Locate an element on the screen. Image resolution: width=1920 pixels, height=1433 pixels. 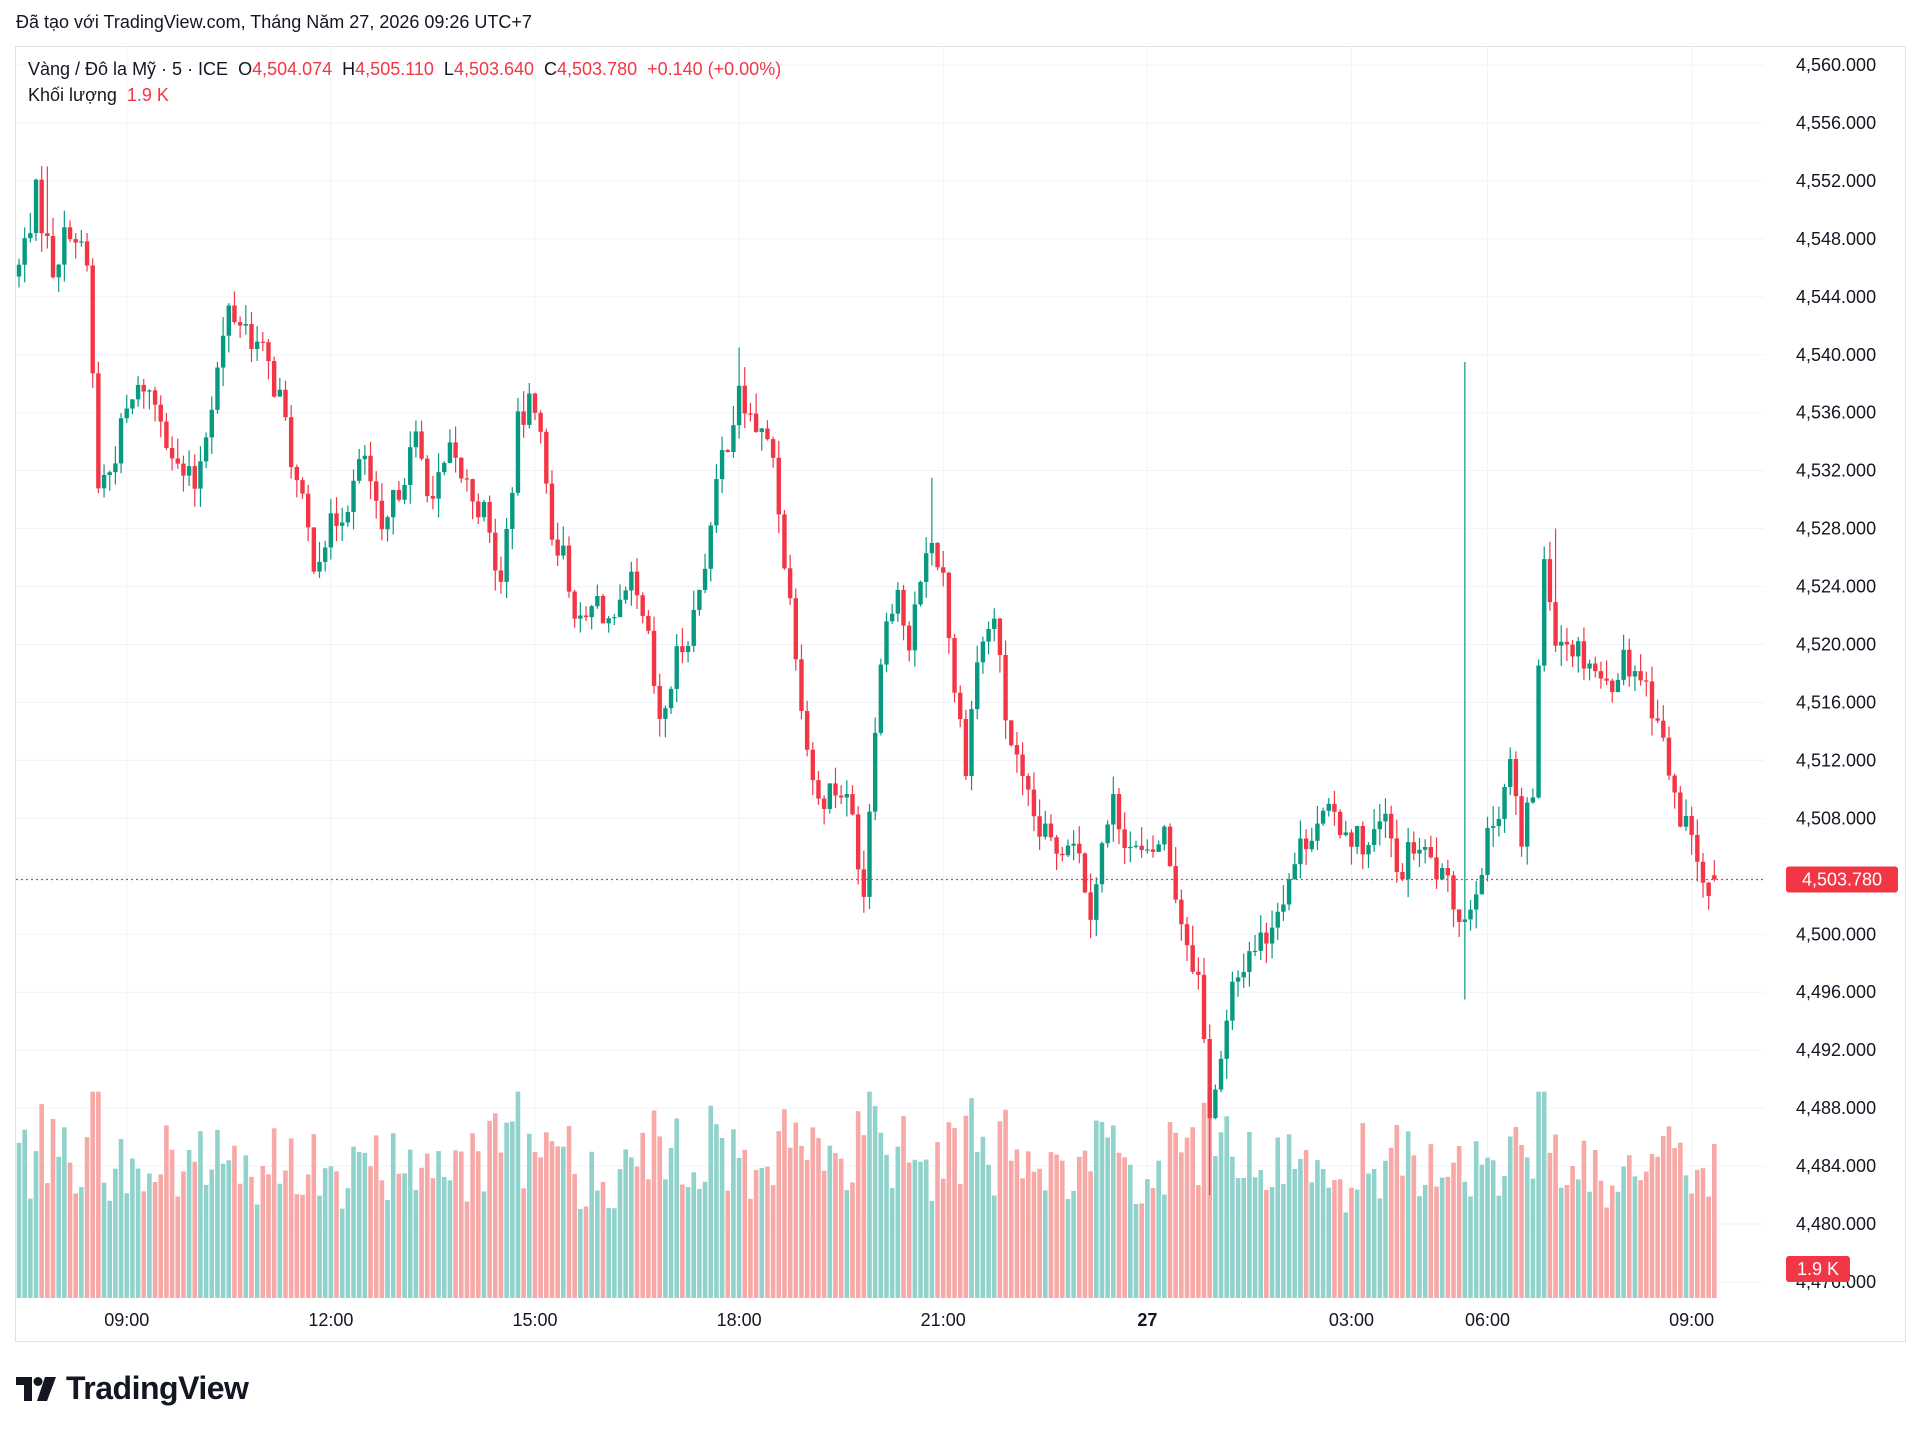
symbol-label: Vàng / Đô la Mỹ · 5 · ICE is located at coordinates (128, 69).